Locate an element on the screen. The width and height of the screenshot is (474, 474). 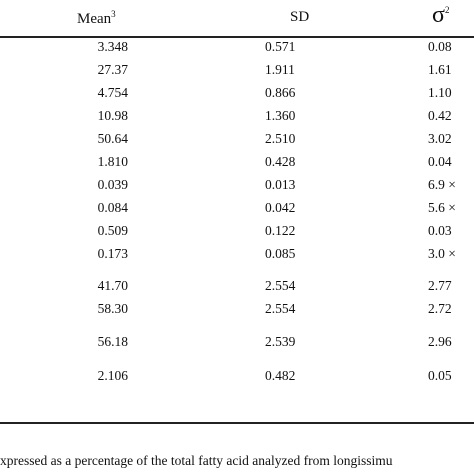
cell-mean: 0.509 is located at coordinates (112, 230).